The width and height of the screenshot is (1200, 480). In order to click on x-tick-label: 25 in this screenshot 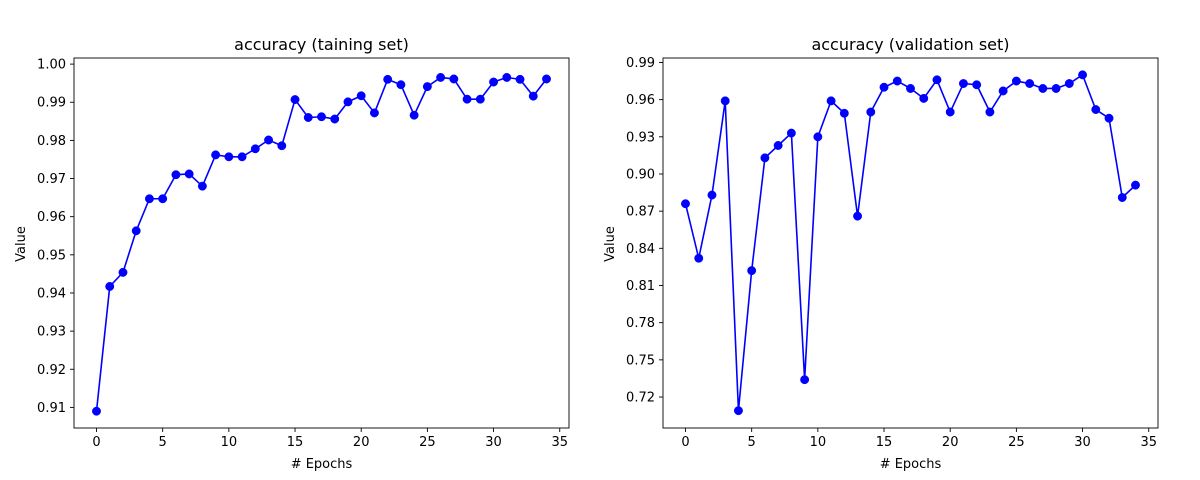, I will do `click(427, 442)`.